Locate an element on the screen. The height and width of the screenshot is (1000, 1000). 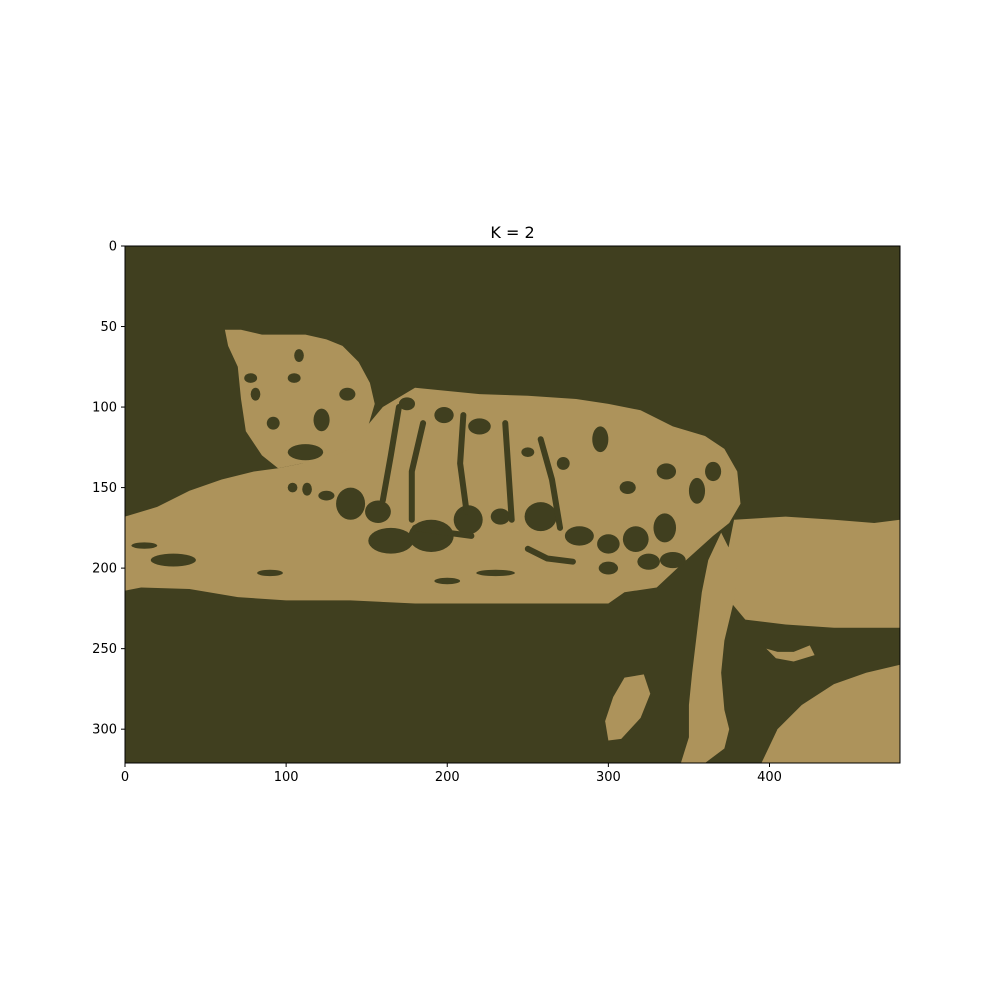
y-tick-label: 250 is located at coordinates (104, 649).